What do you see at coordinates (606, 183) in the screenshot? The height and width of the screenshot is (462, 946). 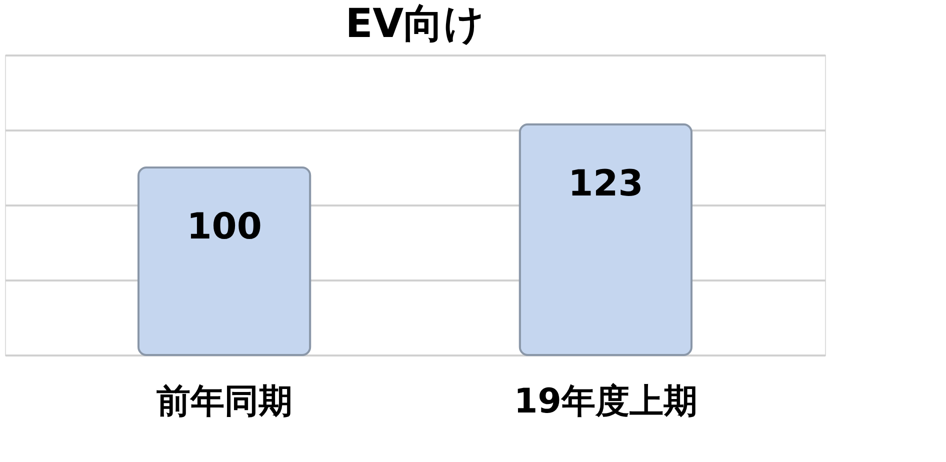 I see `data-label: 123` at bounding box center [606, 183].